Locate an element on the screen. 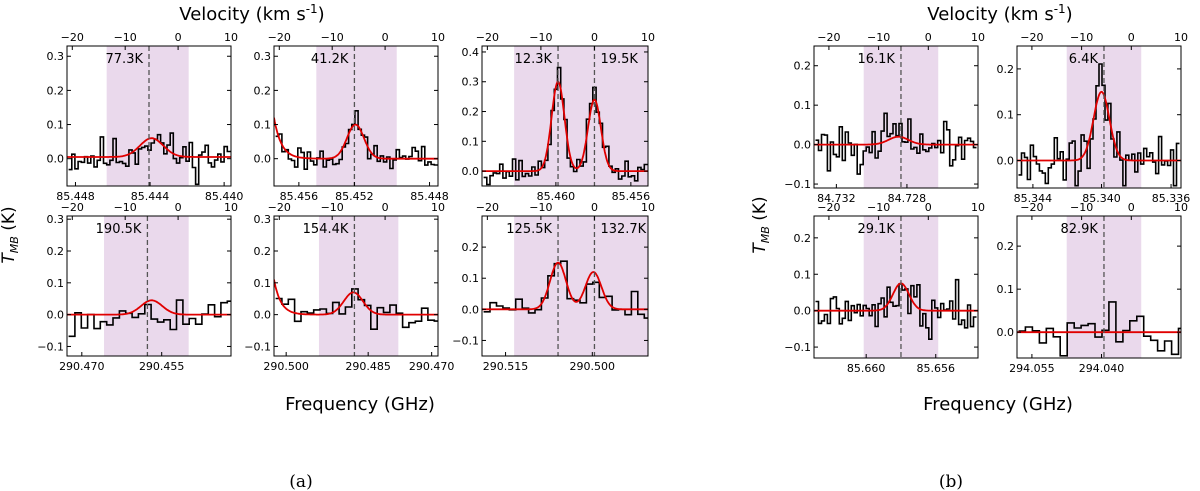 The height and width of the screenshot is (491, 1200). excitation-temperature-label: 82.9K is located at coordinates (1079, 229).